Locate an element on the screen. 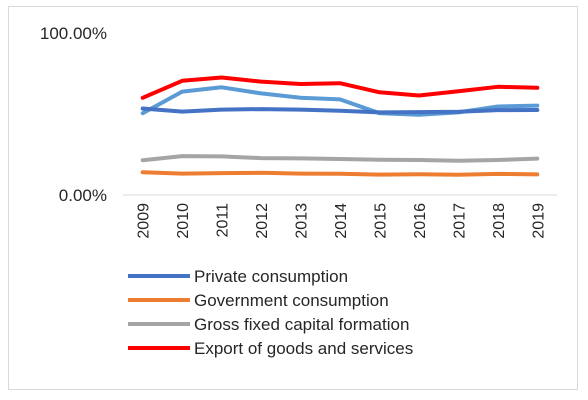  x-tick-label: 2015 is located at coordinates (380, 221).